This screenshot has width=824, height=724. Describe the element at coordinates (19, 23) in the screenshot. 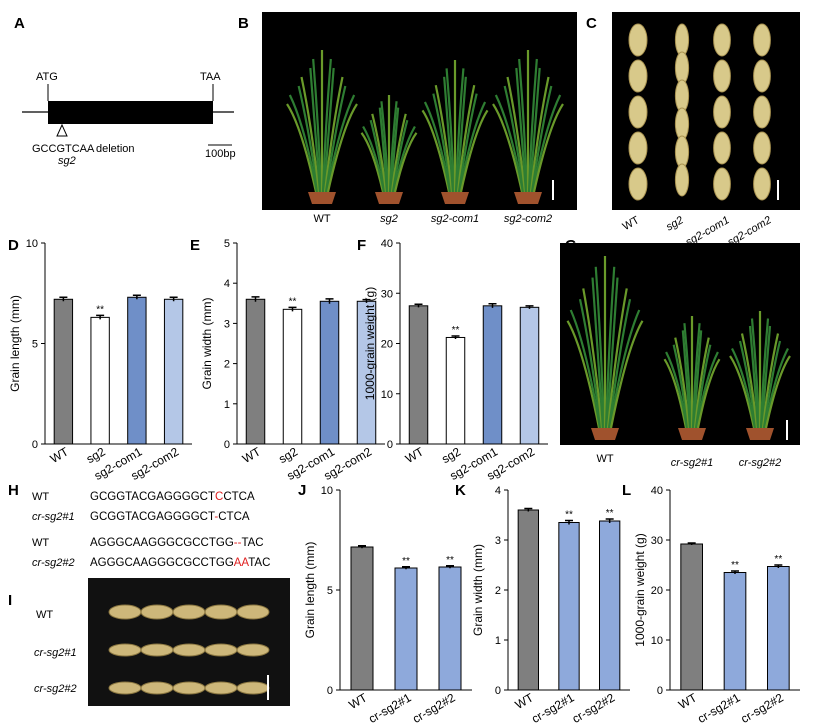

I see `panel-letter: A` at that location.